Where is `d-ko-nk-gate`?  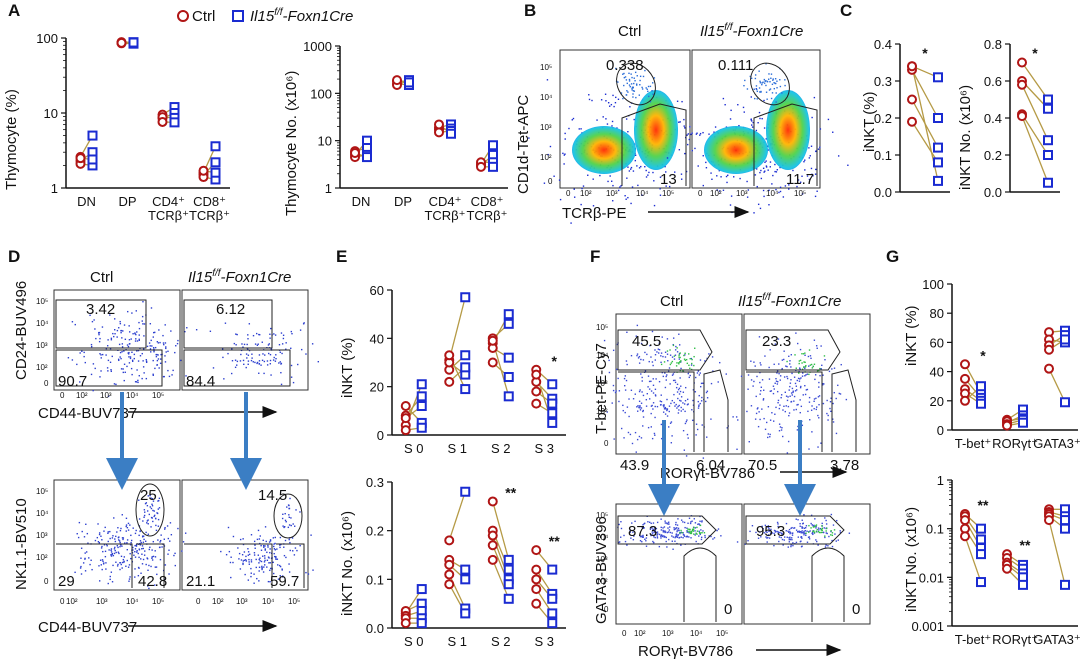 d-ko-nk-gate is located at coordinates (288, 516).